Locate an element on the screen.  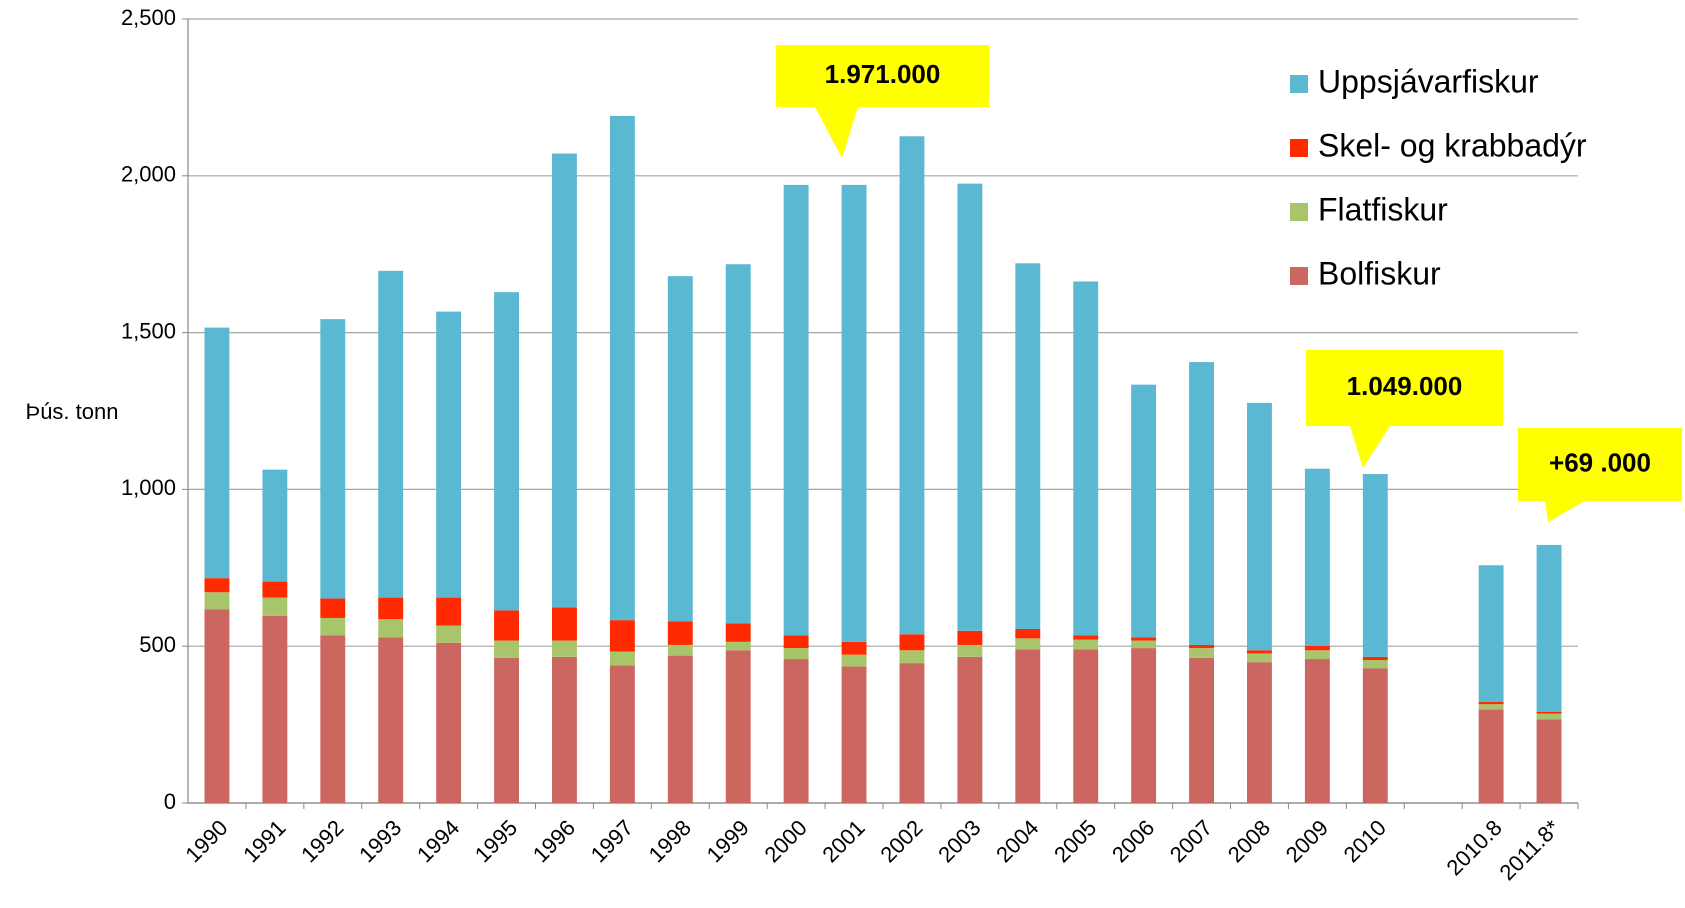
callout-text: 1.971.000 is located at coordinates (883, 74).